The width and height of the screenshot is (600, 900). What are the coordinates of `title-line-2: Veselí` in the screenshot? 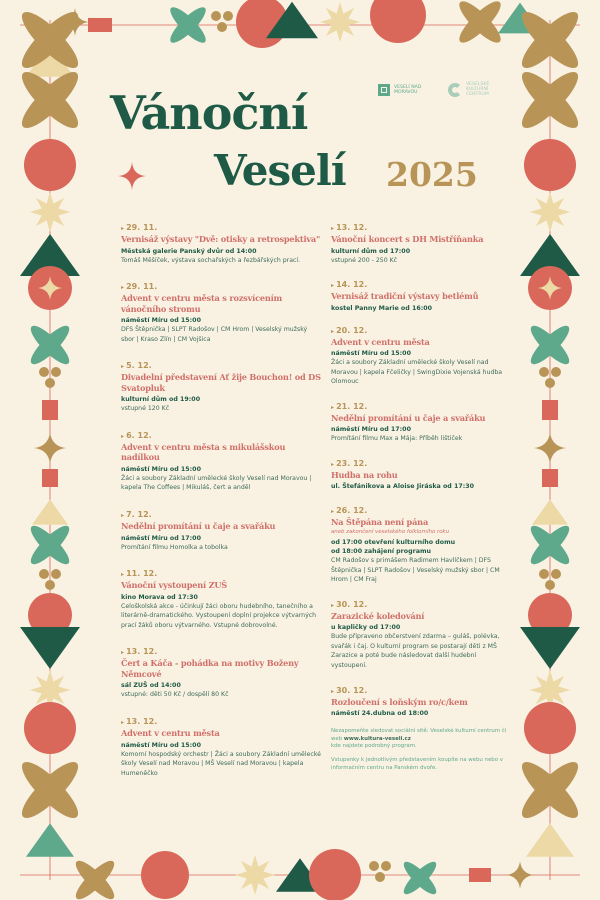 It's located at (280, 170).